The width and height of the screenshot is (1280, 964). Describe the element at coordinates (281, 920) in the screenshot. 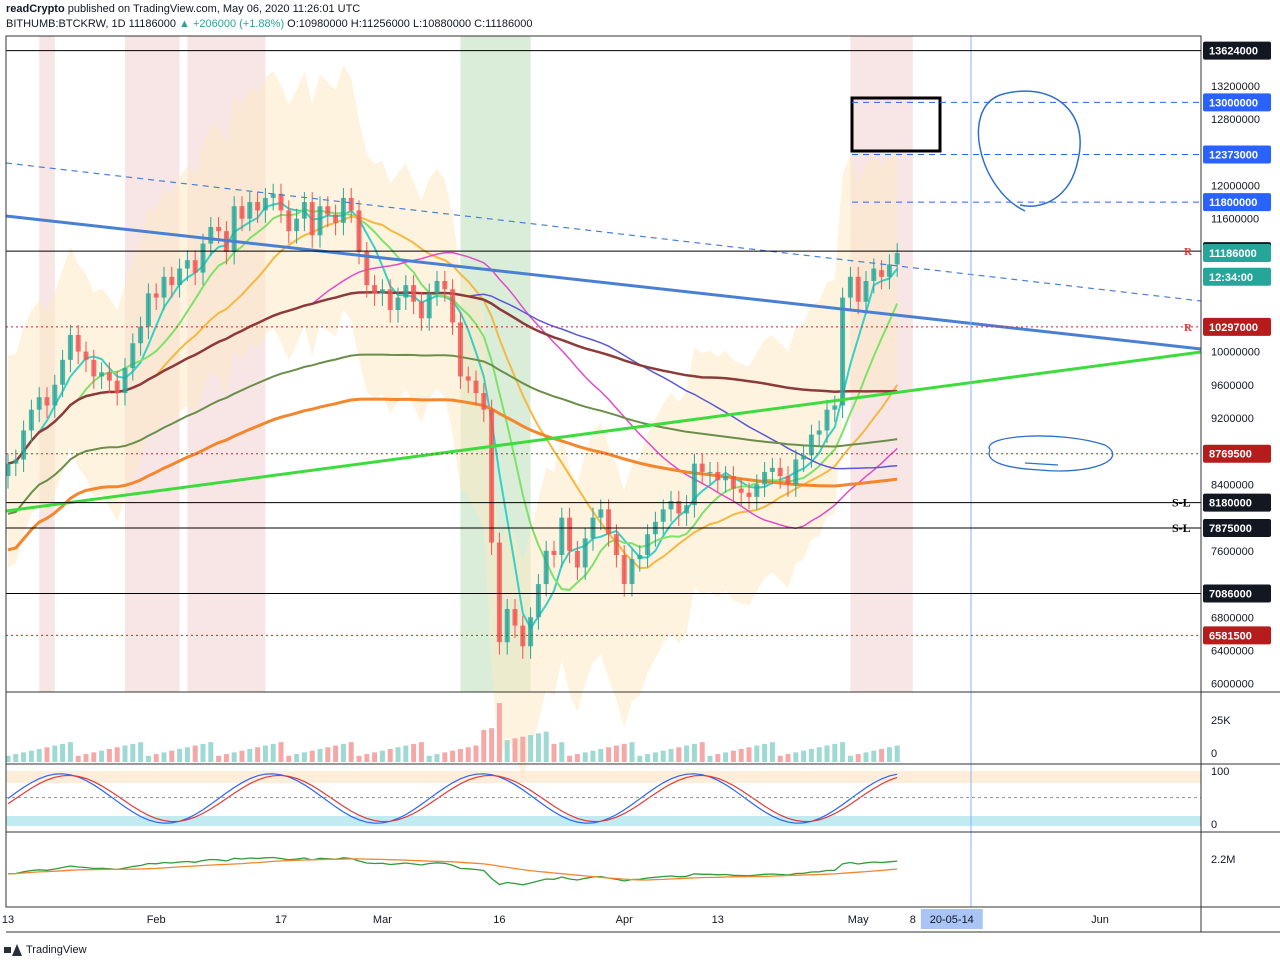

I see `time-tick-label: 17` at that location.